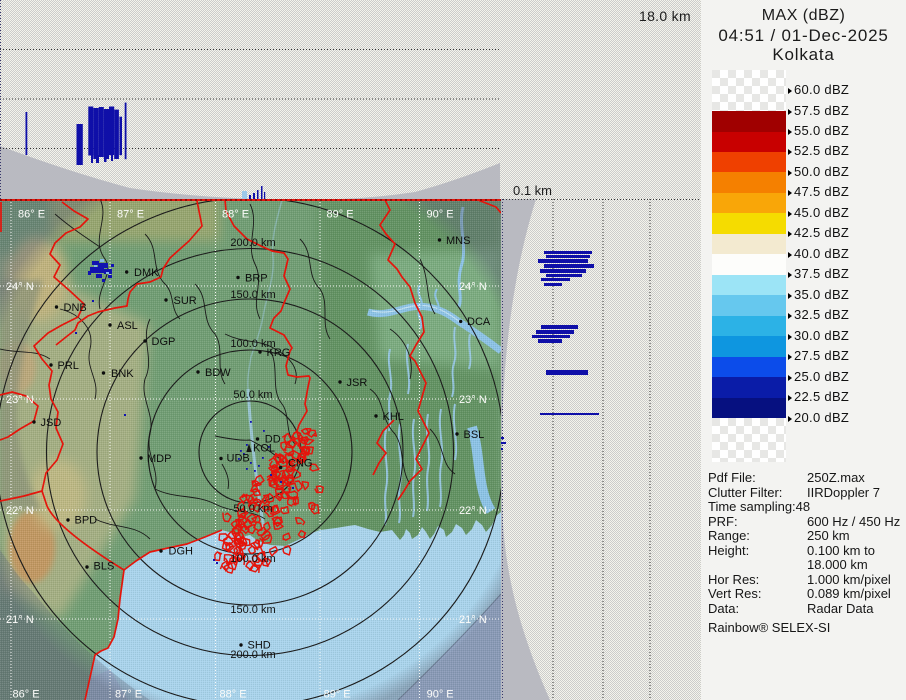 This screenshot has height=700, width=906. What do you see at coordinates (104, 567) in the screenshot?
I see `svg-text: BLS` at bounding box center [104, 567].